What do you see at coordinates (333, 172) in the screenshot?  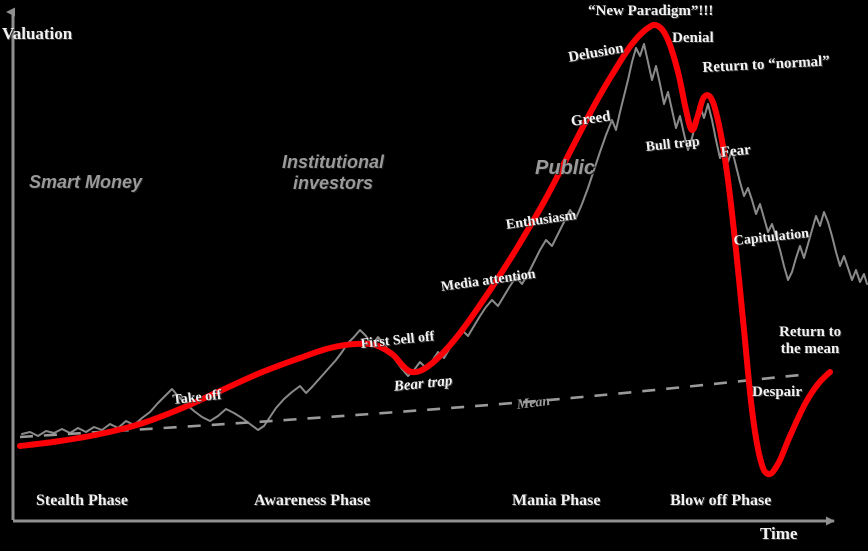 I see `actor-label-institutional-investors: Institutional investors` at bounding box center [333, 172].